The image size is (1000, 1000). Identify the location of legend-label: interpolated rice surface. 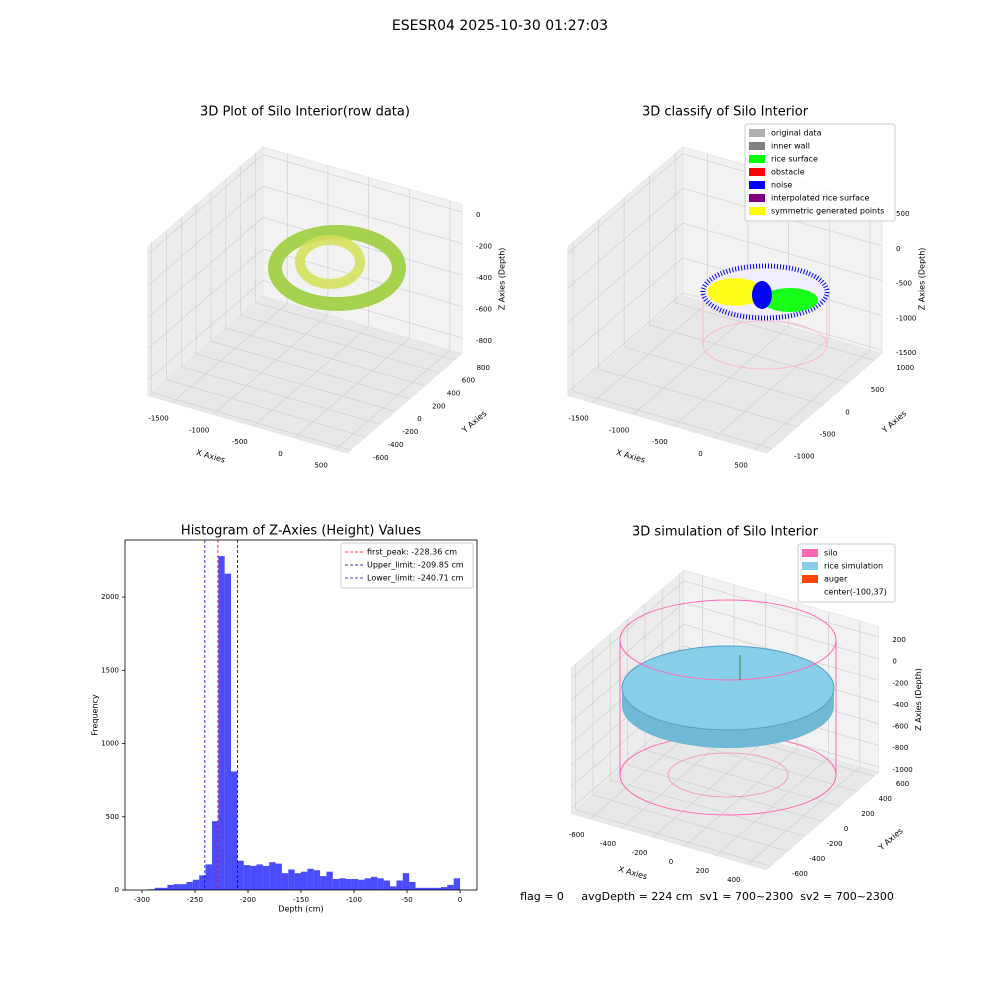
(820, 198).